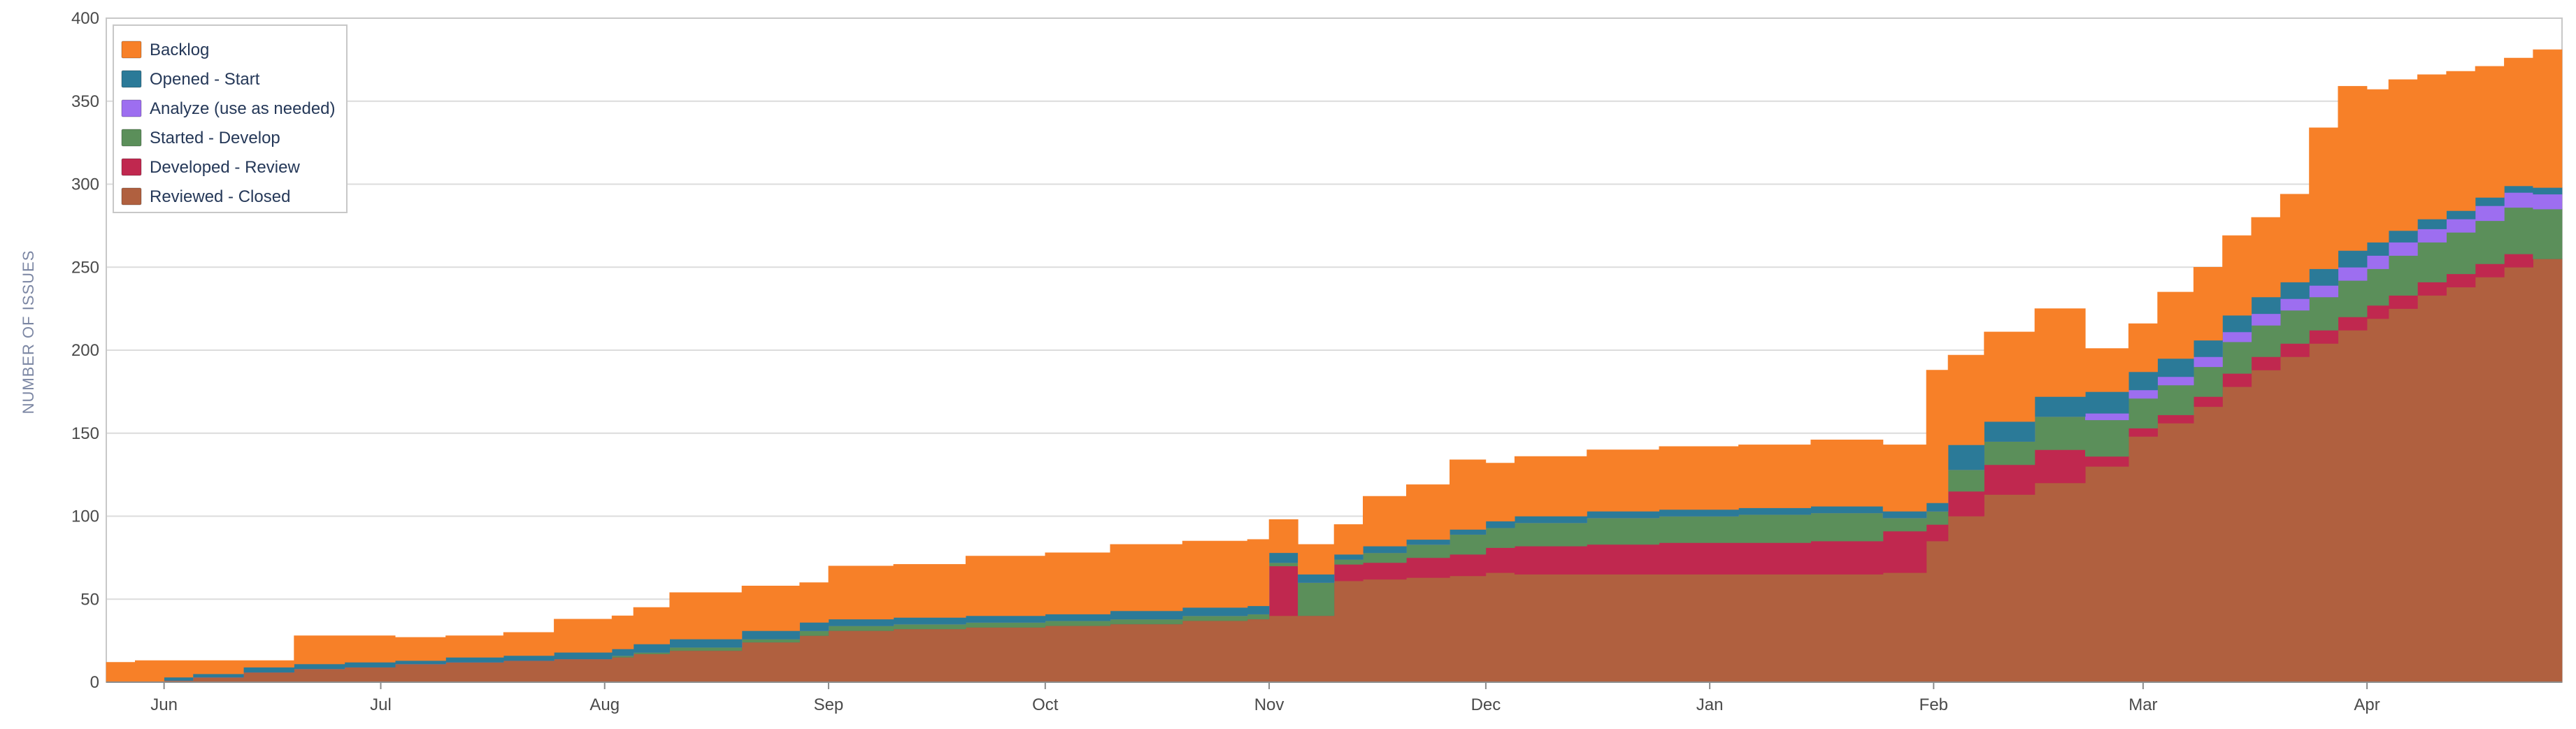 Image resolution: width=2576 pixels, height=729 pixels. I want to click on x-tick-label: Jan, so click(1710, 704).